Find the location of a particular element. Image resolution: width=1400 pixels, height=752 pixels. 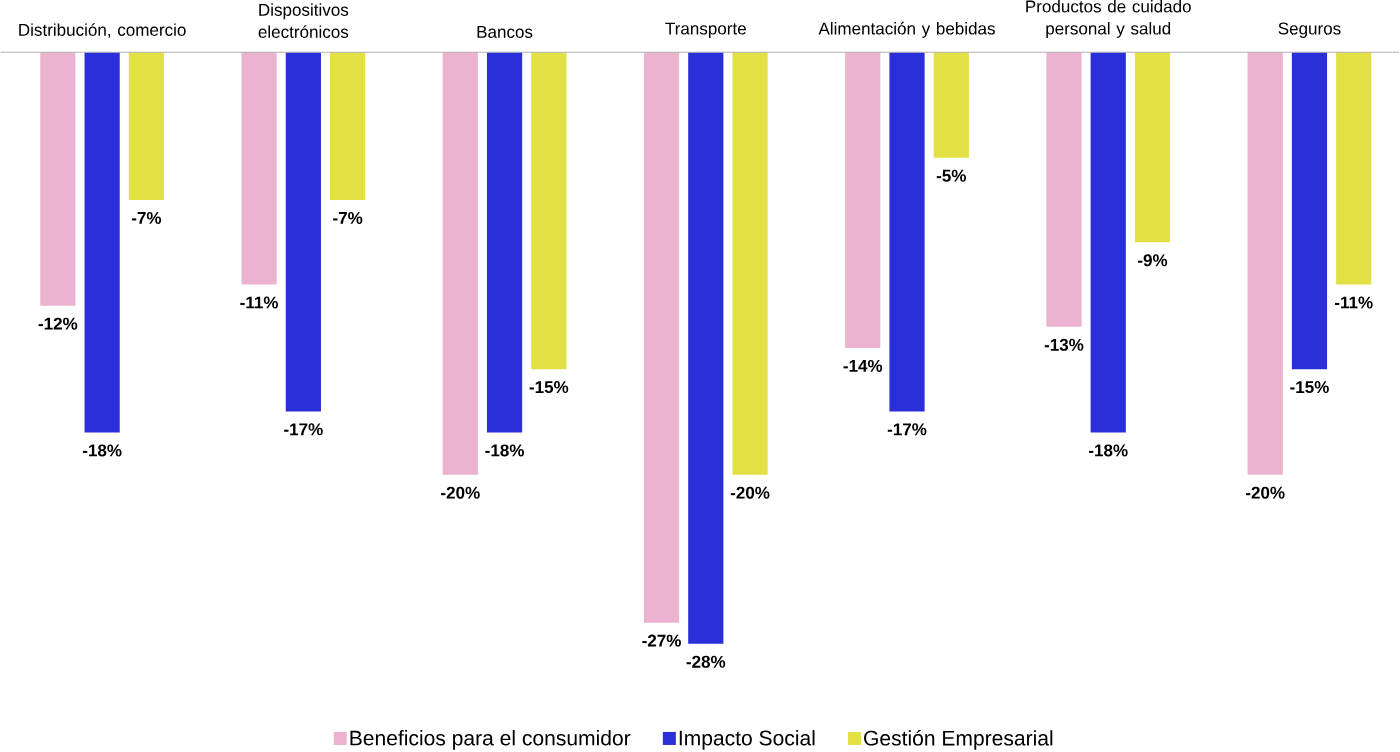

x-tick-label: Transporte is located at coordinates (705, 30).